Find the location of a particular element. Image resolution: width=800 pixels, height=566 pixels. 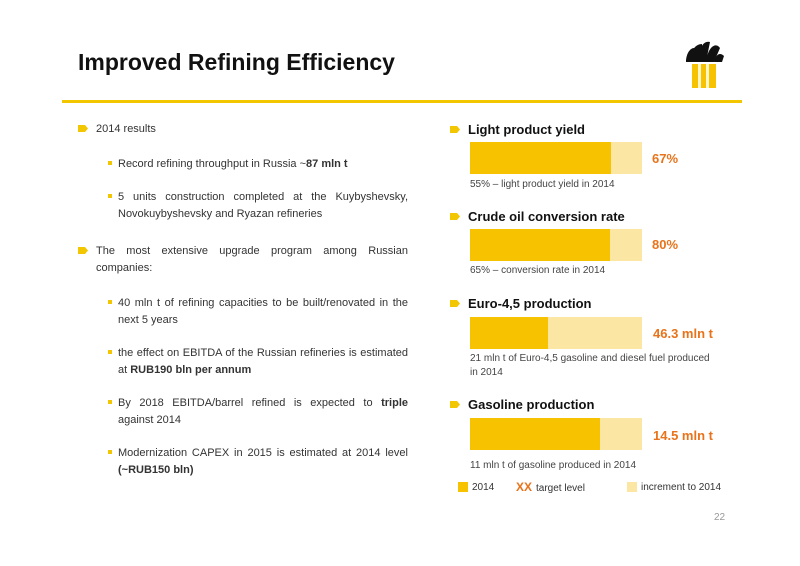

metric-caption: 65% – conversion rate in 2014 is located at coordinates (538, 270).